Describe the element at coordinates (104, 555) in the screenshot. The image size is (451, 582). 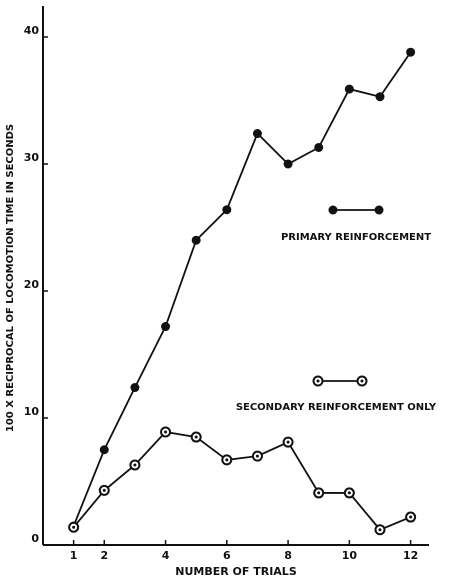
I see `x-tick-label: 2` at that location.